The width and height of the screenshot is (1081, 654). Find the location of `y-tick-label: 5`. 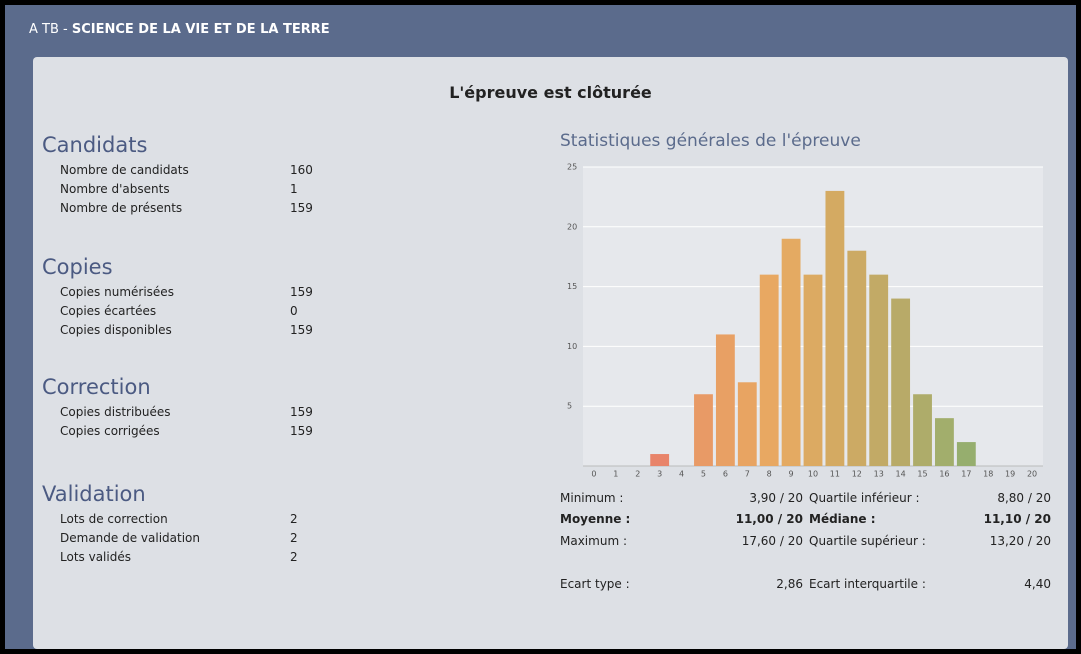

y-tick-label: 5 is located at coordinates (569, 406).